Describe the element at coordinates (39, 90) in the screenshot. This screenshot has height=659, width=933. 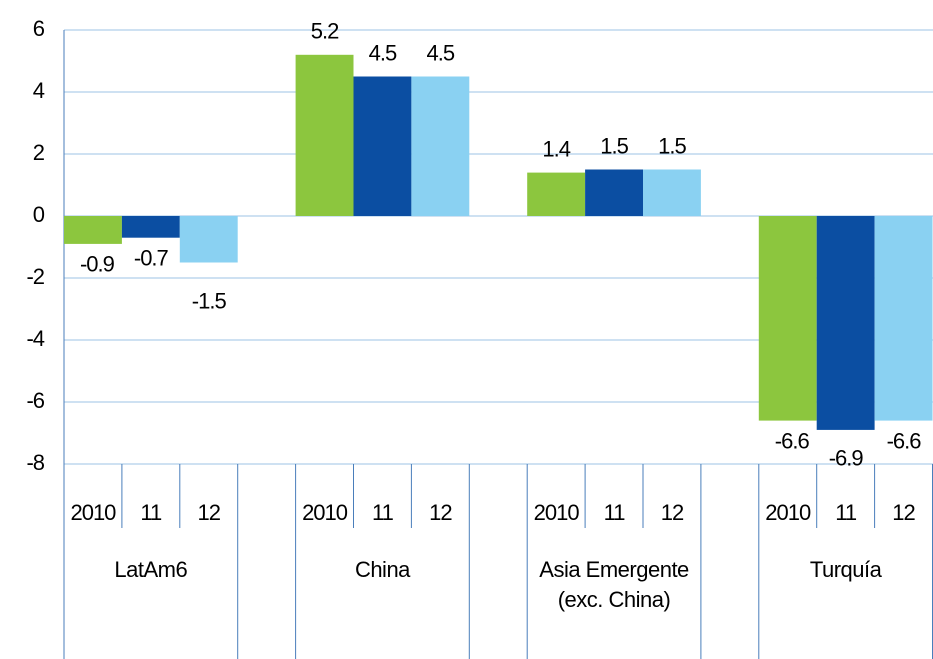
I see `y-tick-label: 4` at that location.